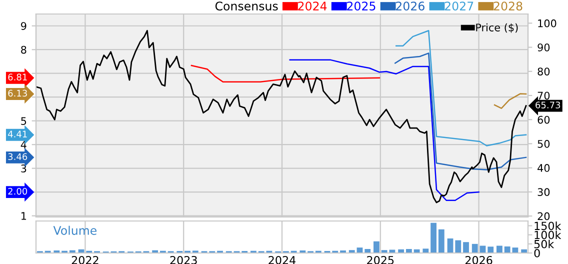  What do you see at coordinates (361, 6) in the screenshot?
I see `legend-label: 2025` at bounding box center [361, 6].